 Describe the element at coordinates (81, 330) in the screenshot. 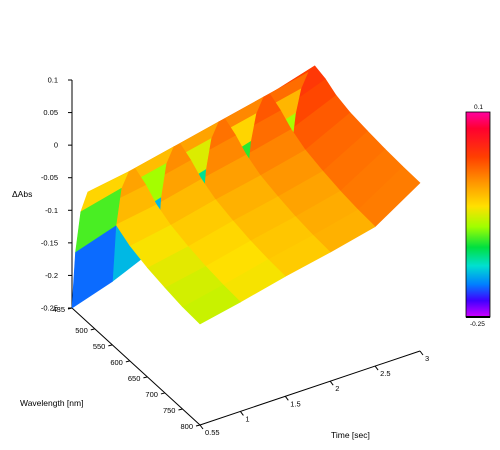

I see `x-tick-label: 500` at that location.